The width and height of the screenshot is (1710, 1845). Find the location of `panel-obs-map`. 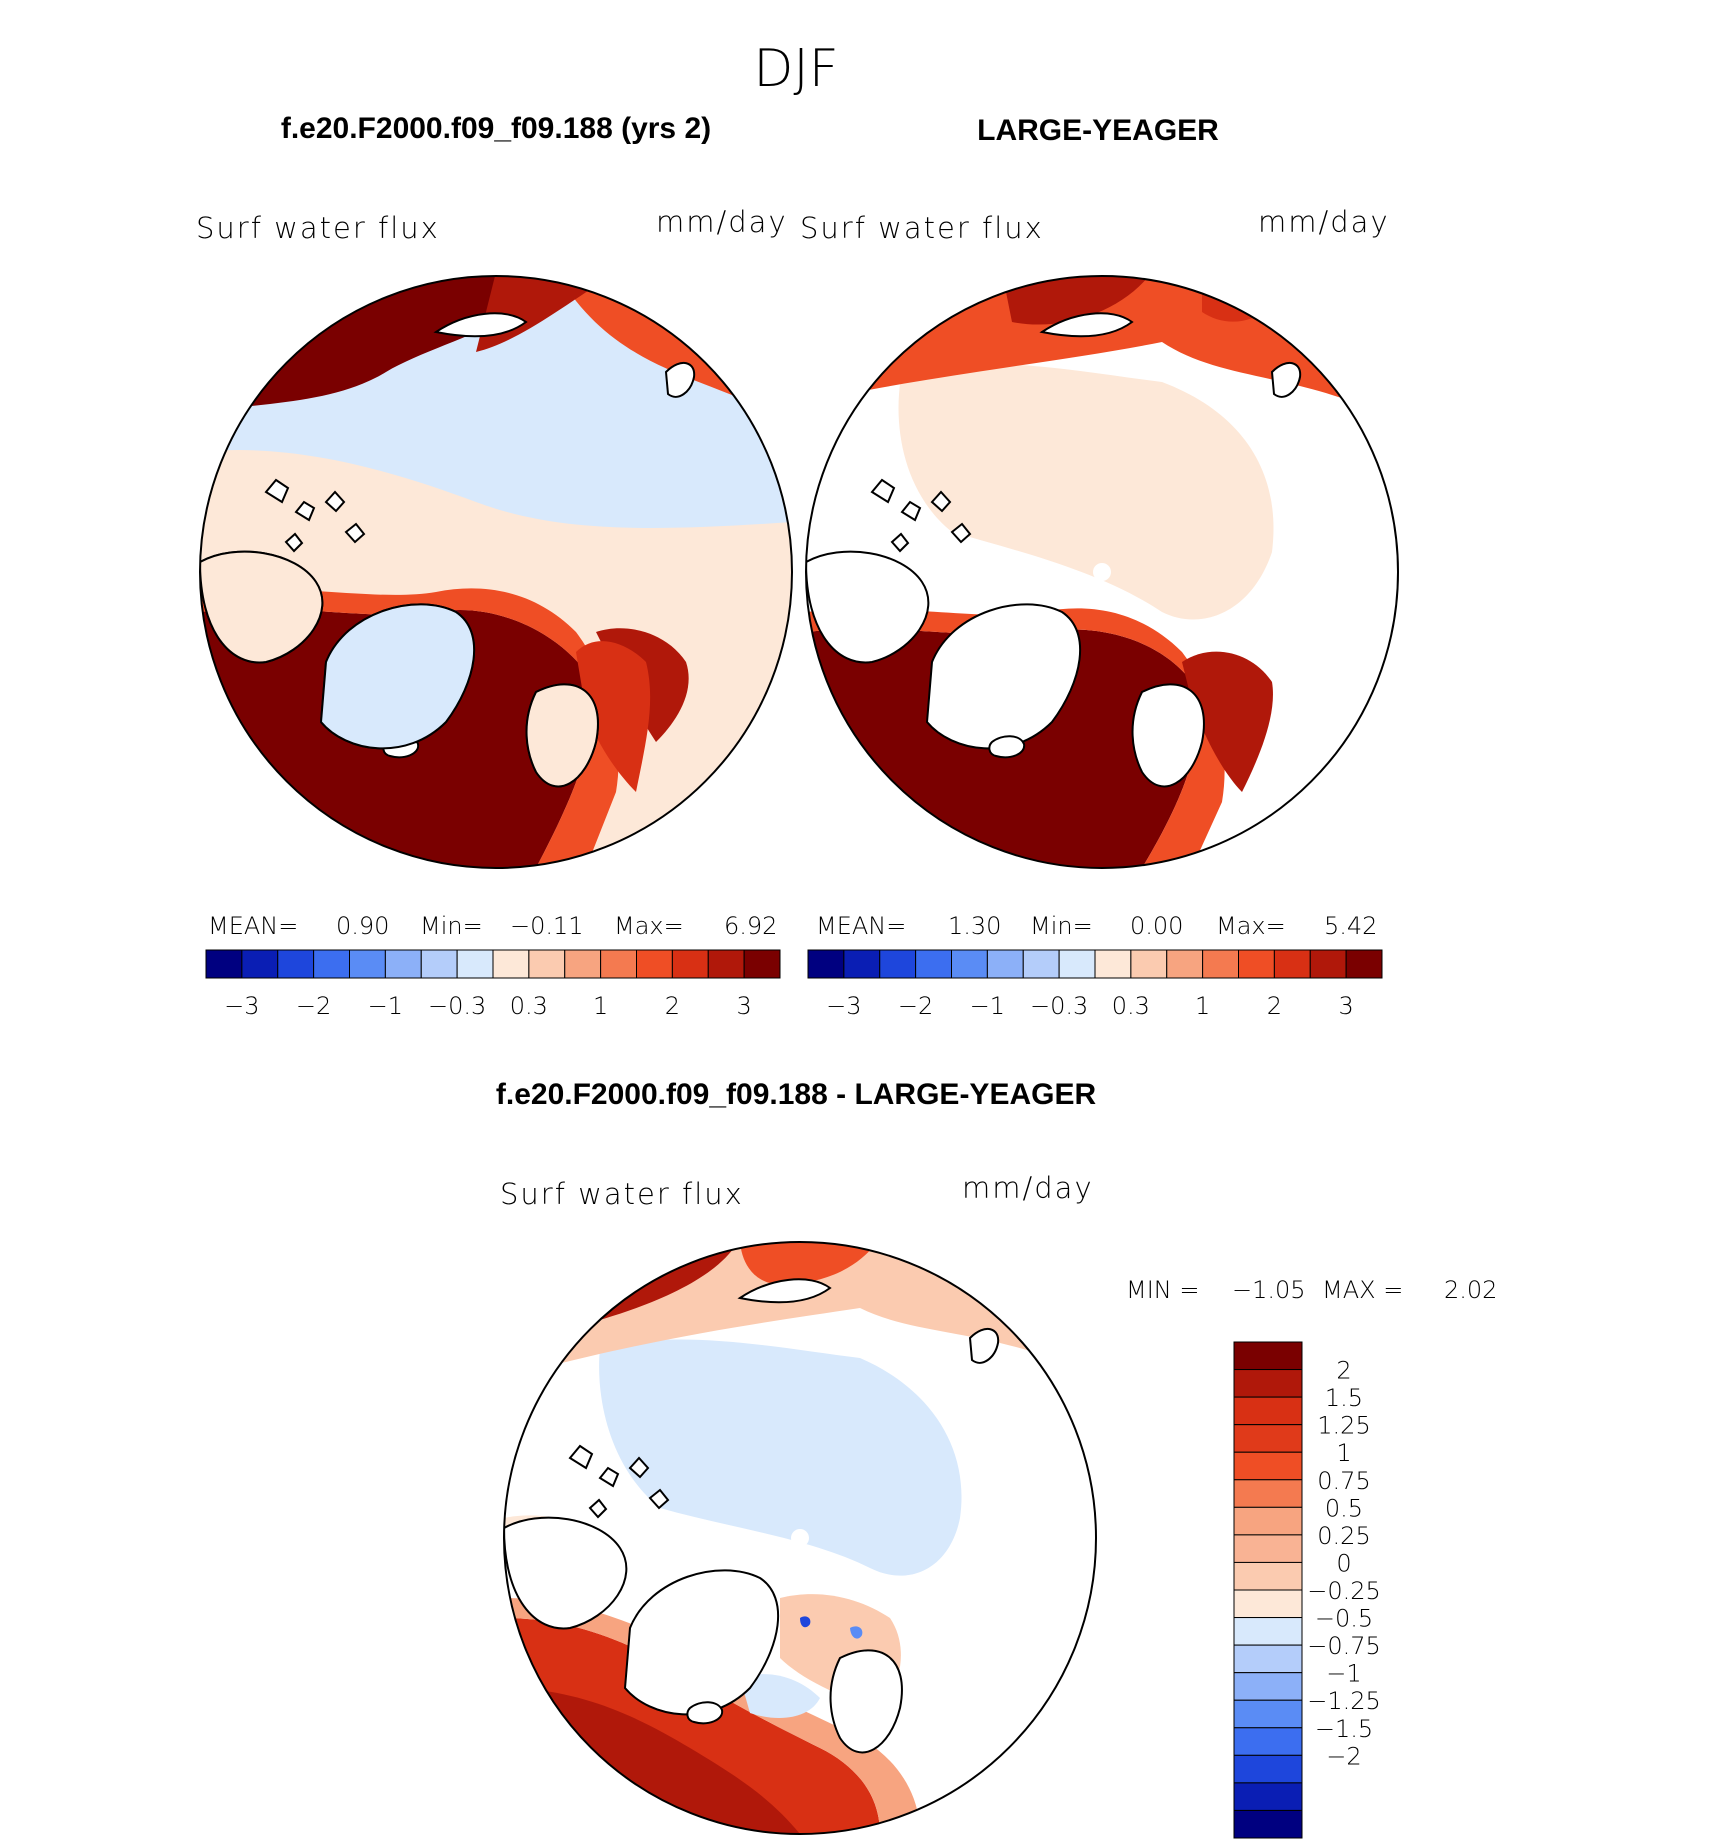

panel-obs-map is located at coordinates (1102, 572).